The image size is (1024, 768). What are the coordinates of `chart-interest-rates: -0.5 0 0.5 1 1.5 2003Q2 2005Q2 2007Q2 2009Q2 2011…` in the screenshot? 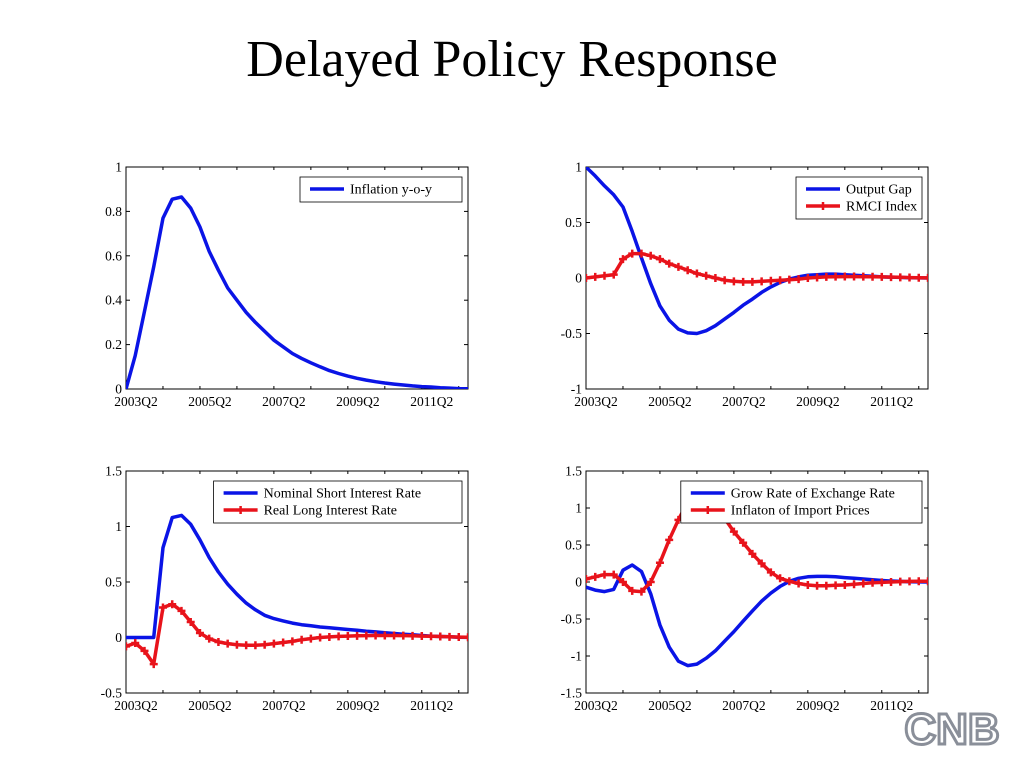 It's located at (285, 588).